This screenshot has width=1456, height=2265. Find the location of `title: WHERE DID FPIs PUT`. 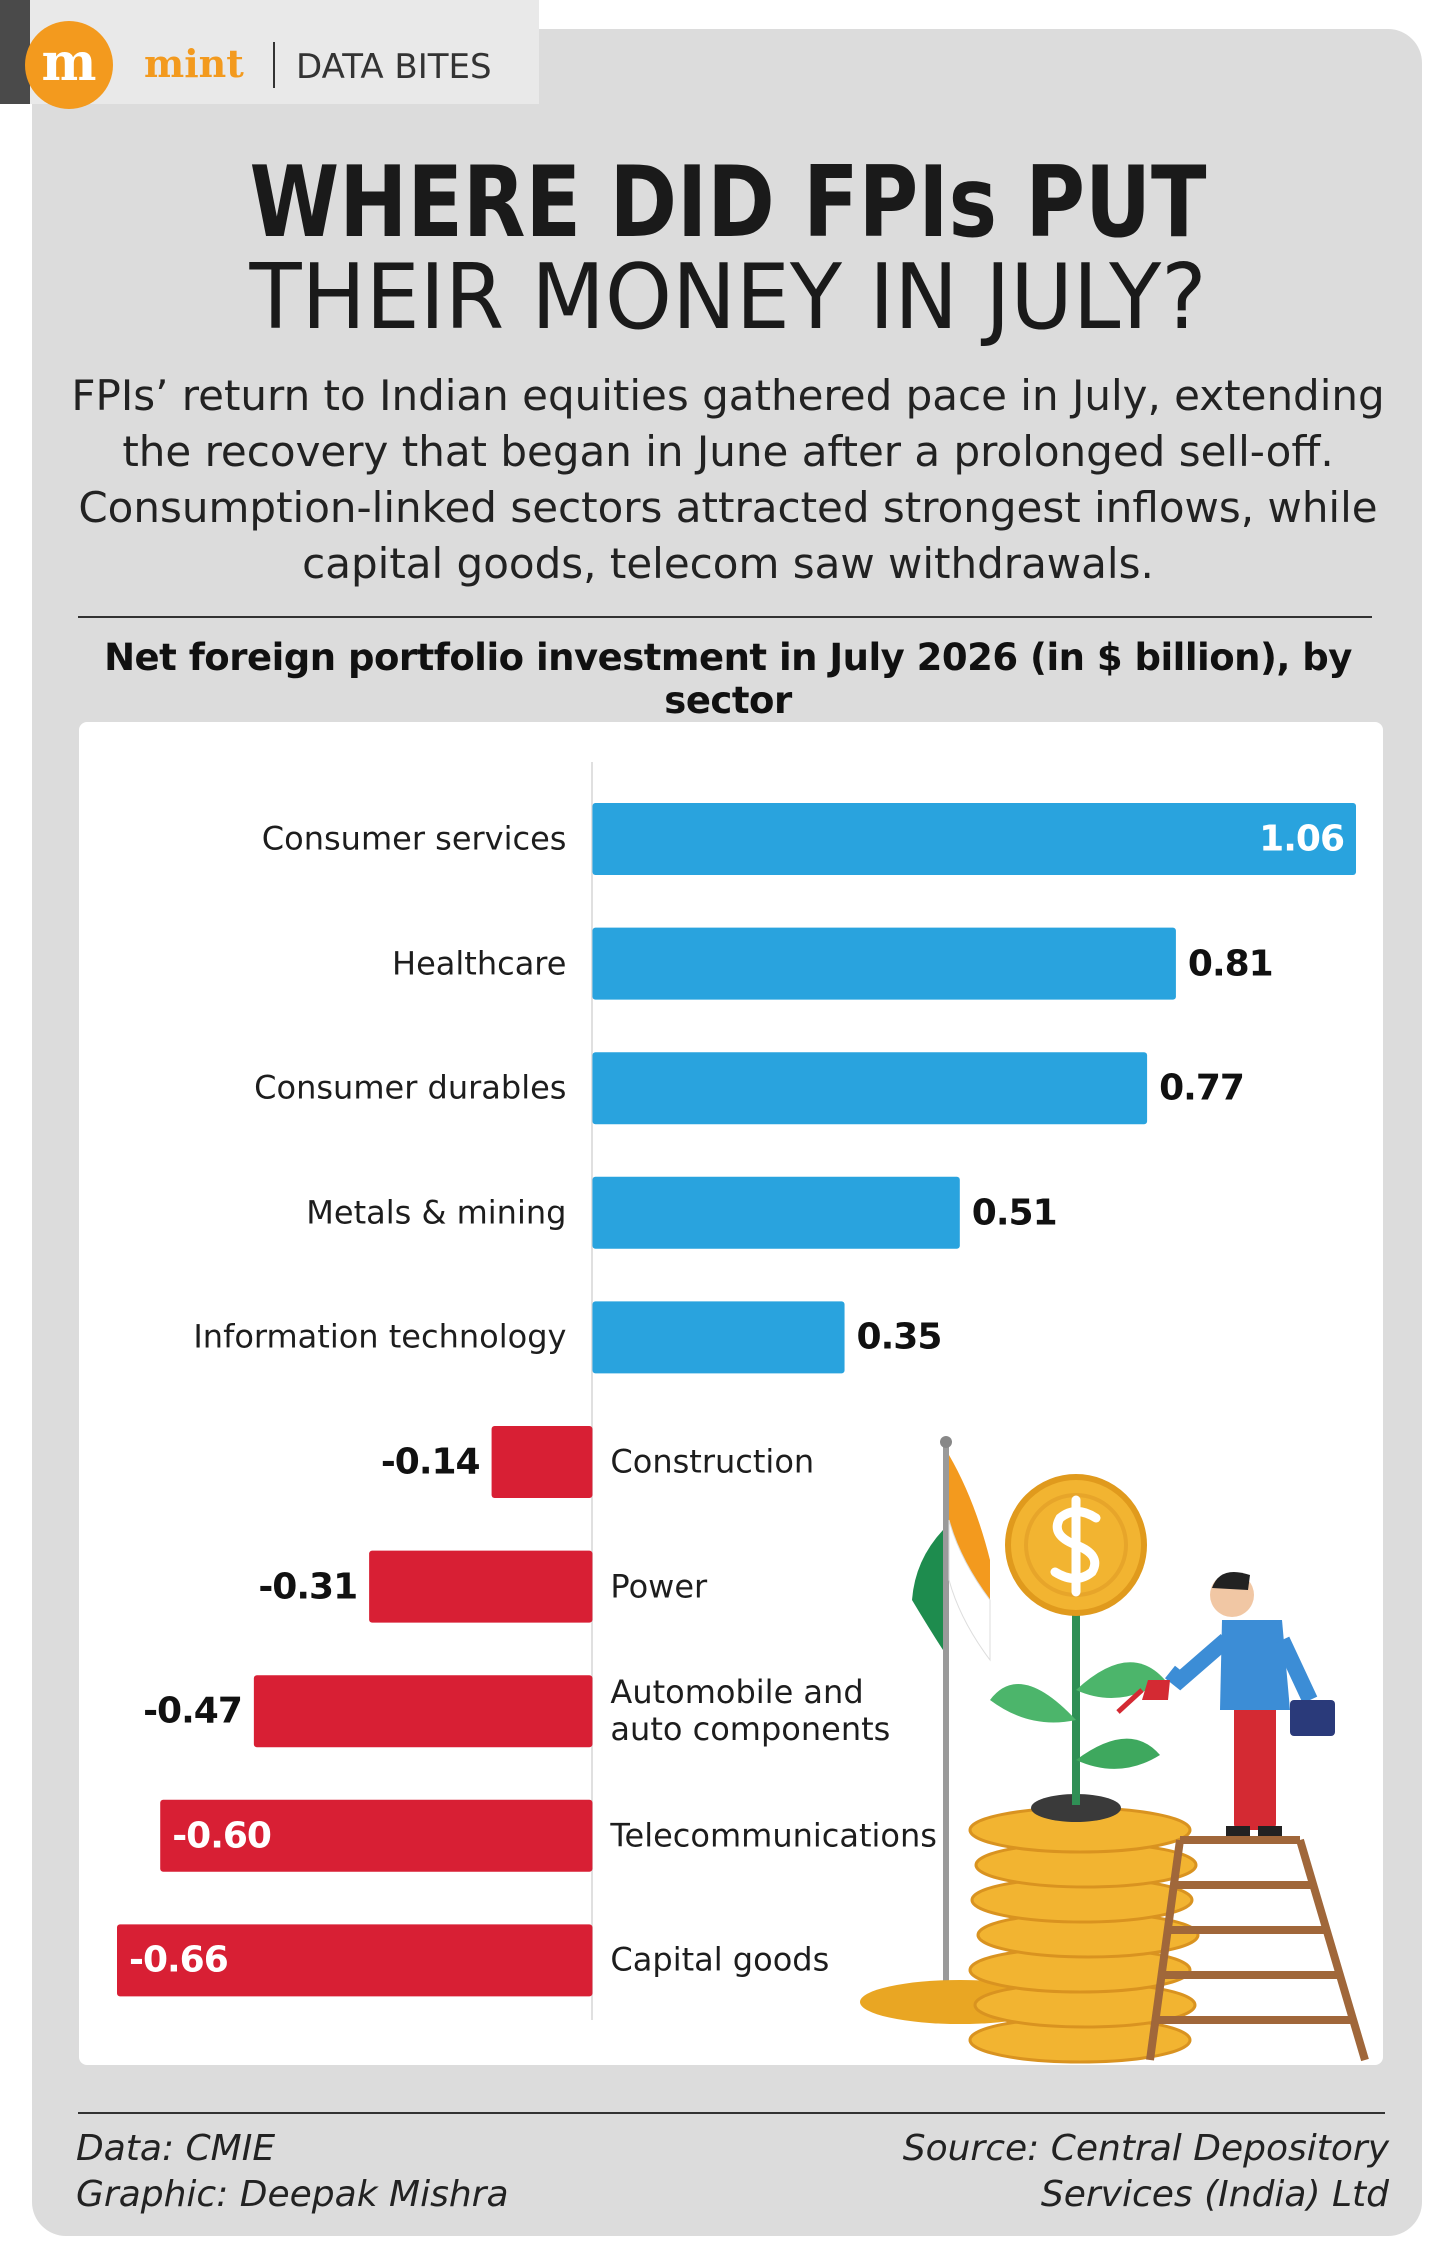

title: WHERE DID FPIs PUT is located at coordinates (728, 203).